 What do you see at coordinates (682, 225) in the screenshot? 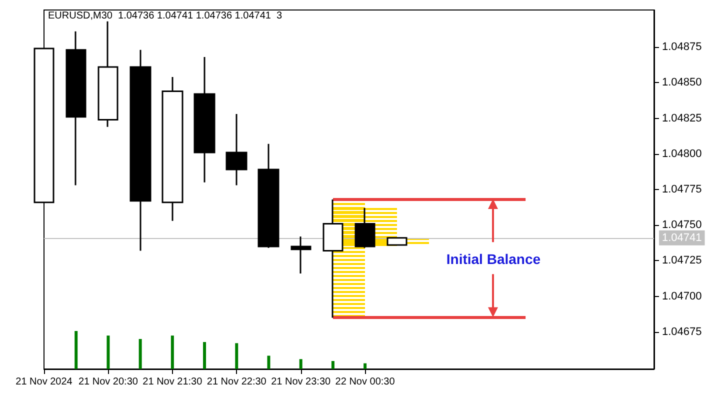
I see `y-tick-label: 1.04750` at bounding box center [682, 225].